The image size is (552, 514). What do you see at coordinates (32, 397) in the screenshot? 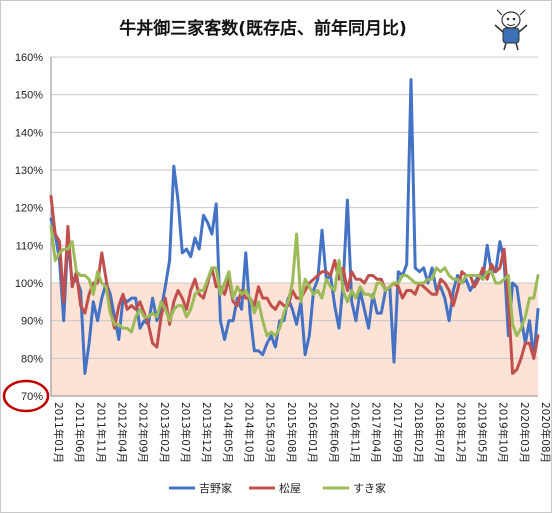
I see `y-tick-label: 70%` at bounding box center [32, 397].